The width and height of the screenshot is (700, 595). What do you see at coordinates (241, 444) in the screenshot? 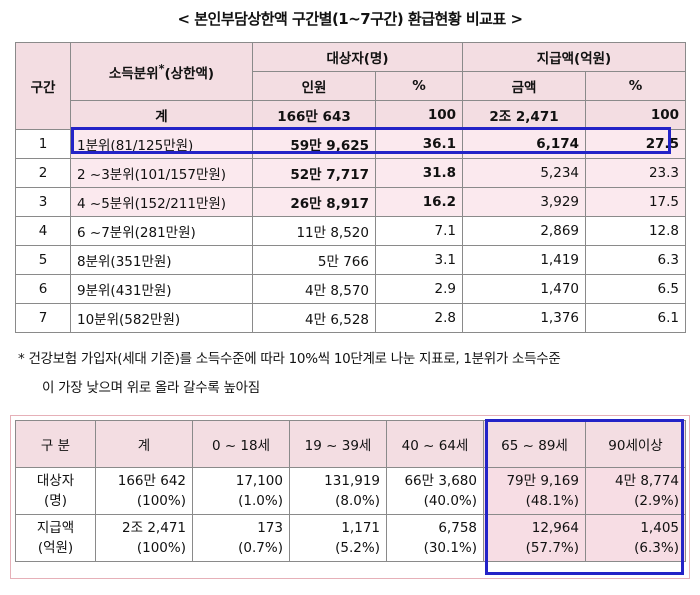
I see `header-age-0-18: 0 ~ 18세` at bounding box center [241, 444].